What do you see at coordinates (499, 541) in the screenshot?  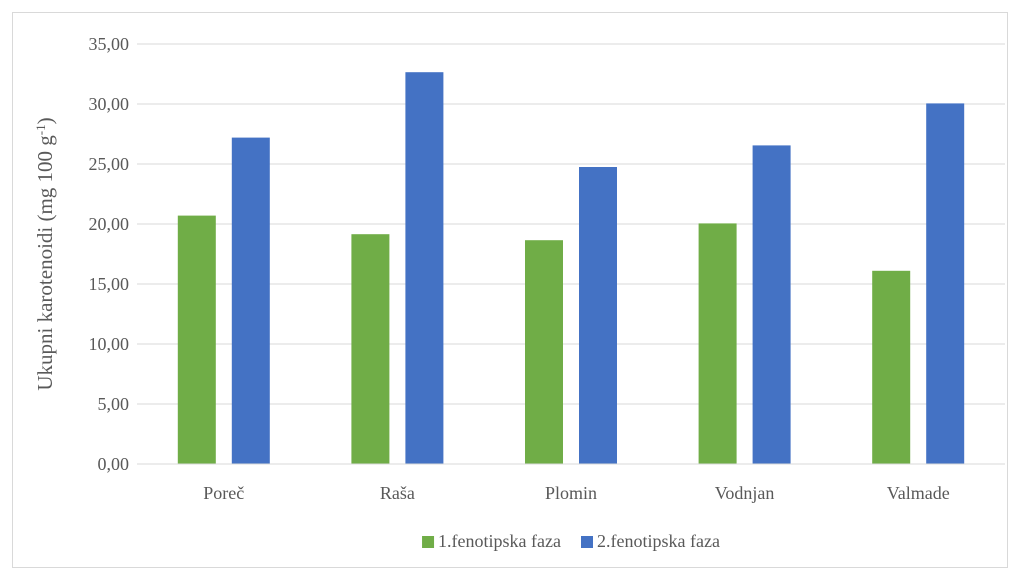 I see `legend-label: 1.fenotipska faza` at bounding box center [499, 541].